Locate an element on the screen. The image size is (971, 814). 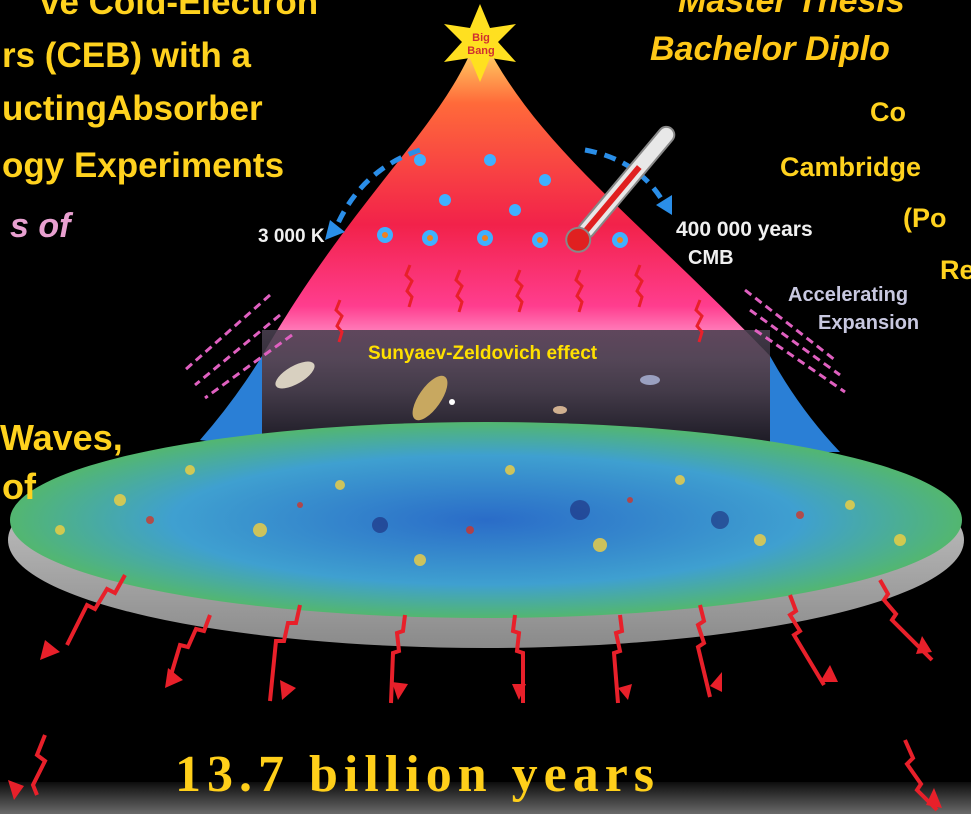
accelerating-label: Accelerating is located at coordinates (848, 295).